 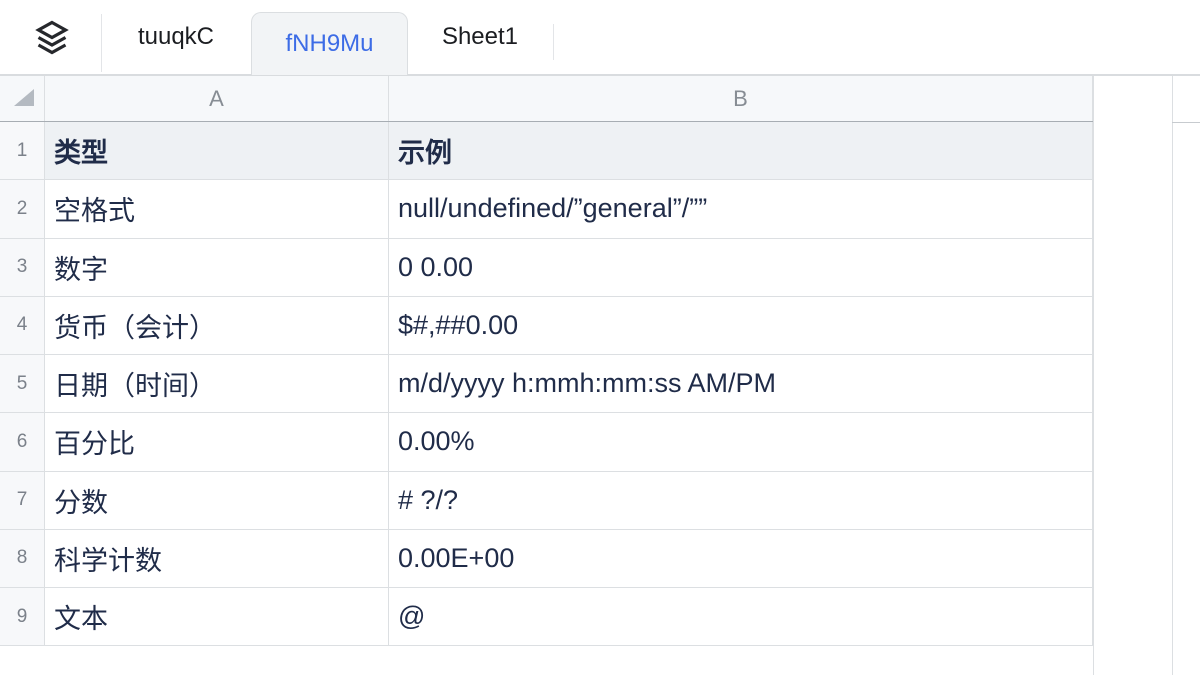 What do you see at coordinates (217, 617) in the screenshot?
I see `cell-A9: 文本` at bounding box center [217, 617].